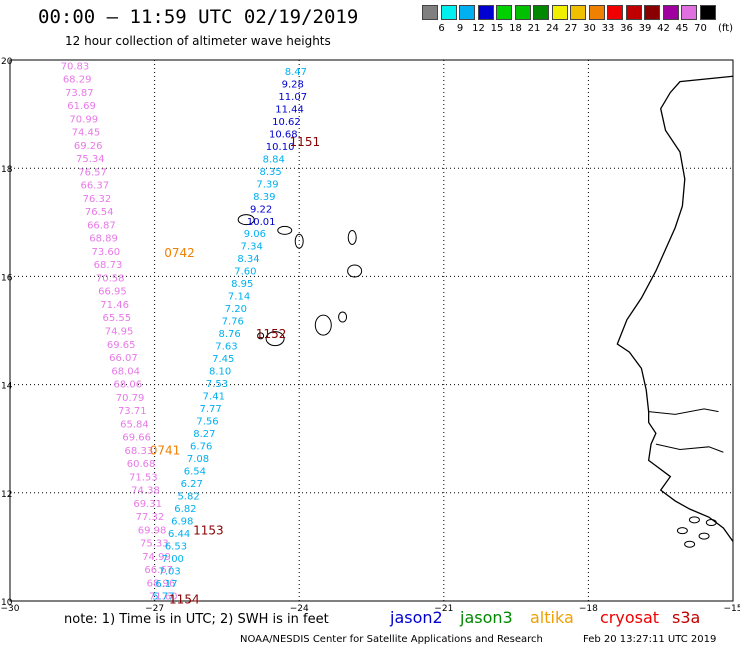 The image size is (740, 650). What do you see at coordinates (188, 497) in the screenshot?
I see `wave-height-point-jason: 5.82` at bounding box center [188, 497].